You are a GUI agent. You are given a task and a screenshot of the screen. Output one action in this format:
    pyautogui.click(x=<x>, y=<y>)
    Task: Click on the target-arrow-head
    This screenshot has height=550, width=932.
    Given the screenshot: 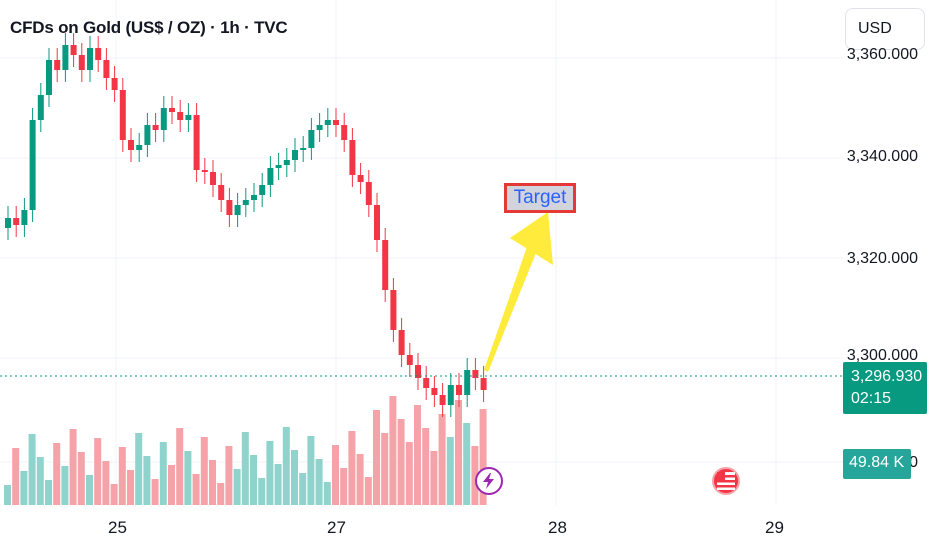 What is the action you would take?
    pyautogui.click(x=531, y=238)
    